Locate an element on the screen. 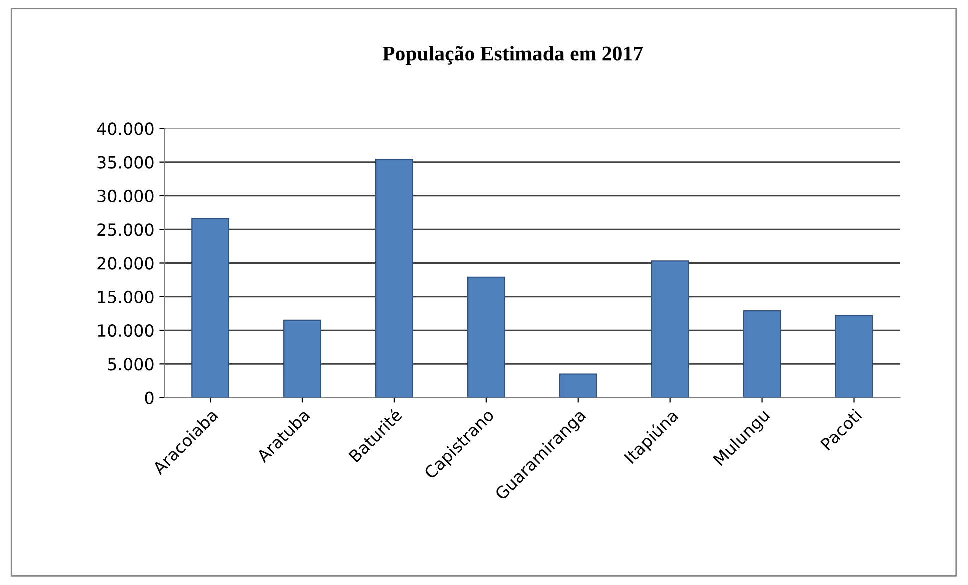  y-tick-label: 25.000 is located at coordinates (126, 230).